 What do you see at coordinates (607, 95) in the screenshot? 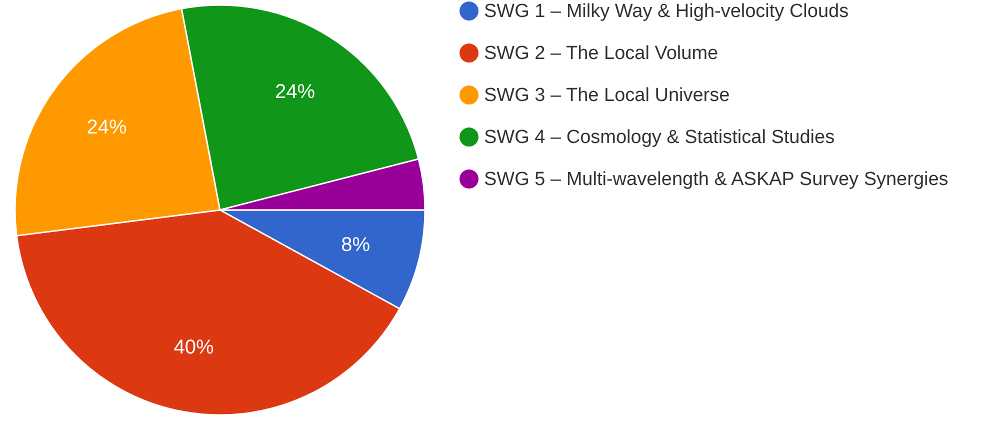
I see `legend-label: SWG 3 – The Local Universe` at bounding box center [607, 95].